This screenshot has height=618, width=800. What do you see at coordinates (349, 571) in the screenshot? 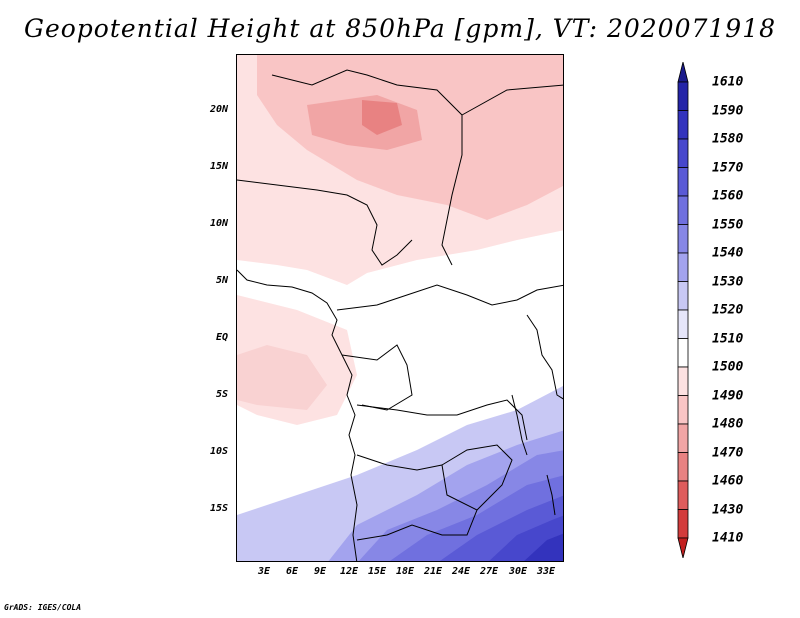
I see `lon-label: 12E` at bounding box center [349, 571].